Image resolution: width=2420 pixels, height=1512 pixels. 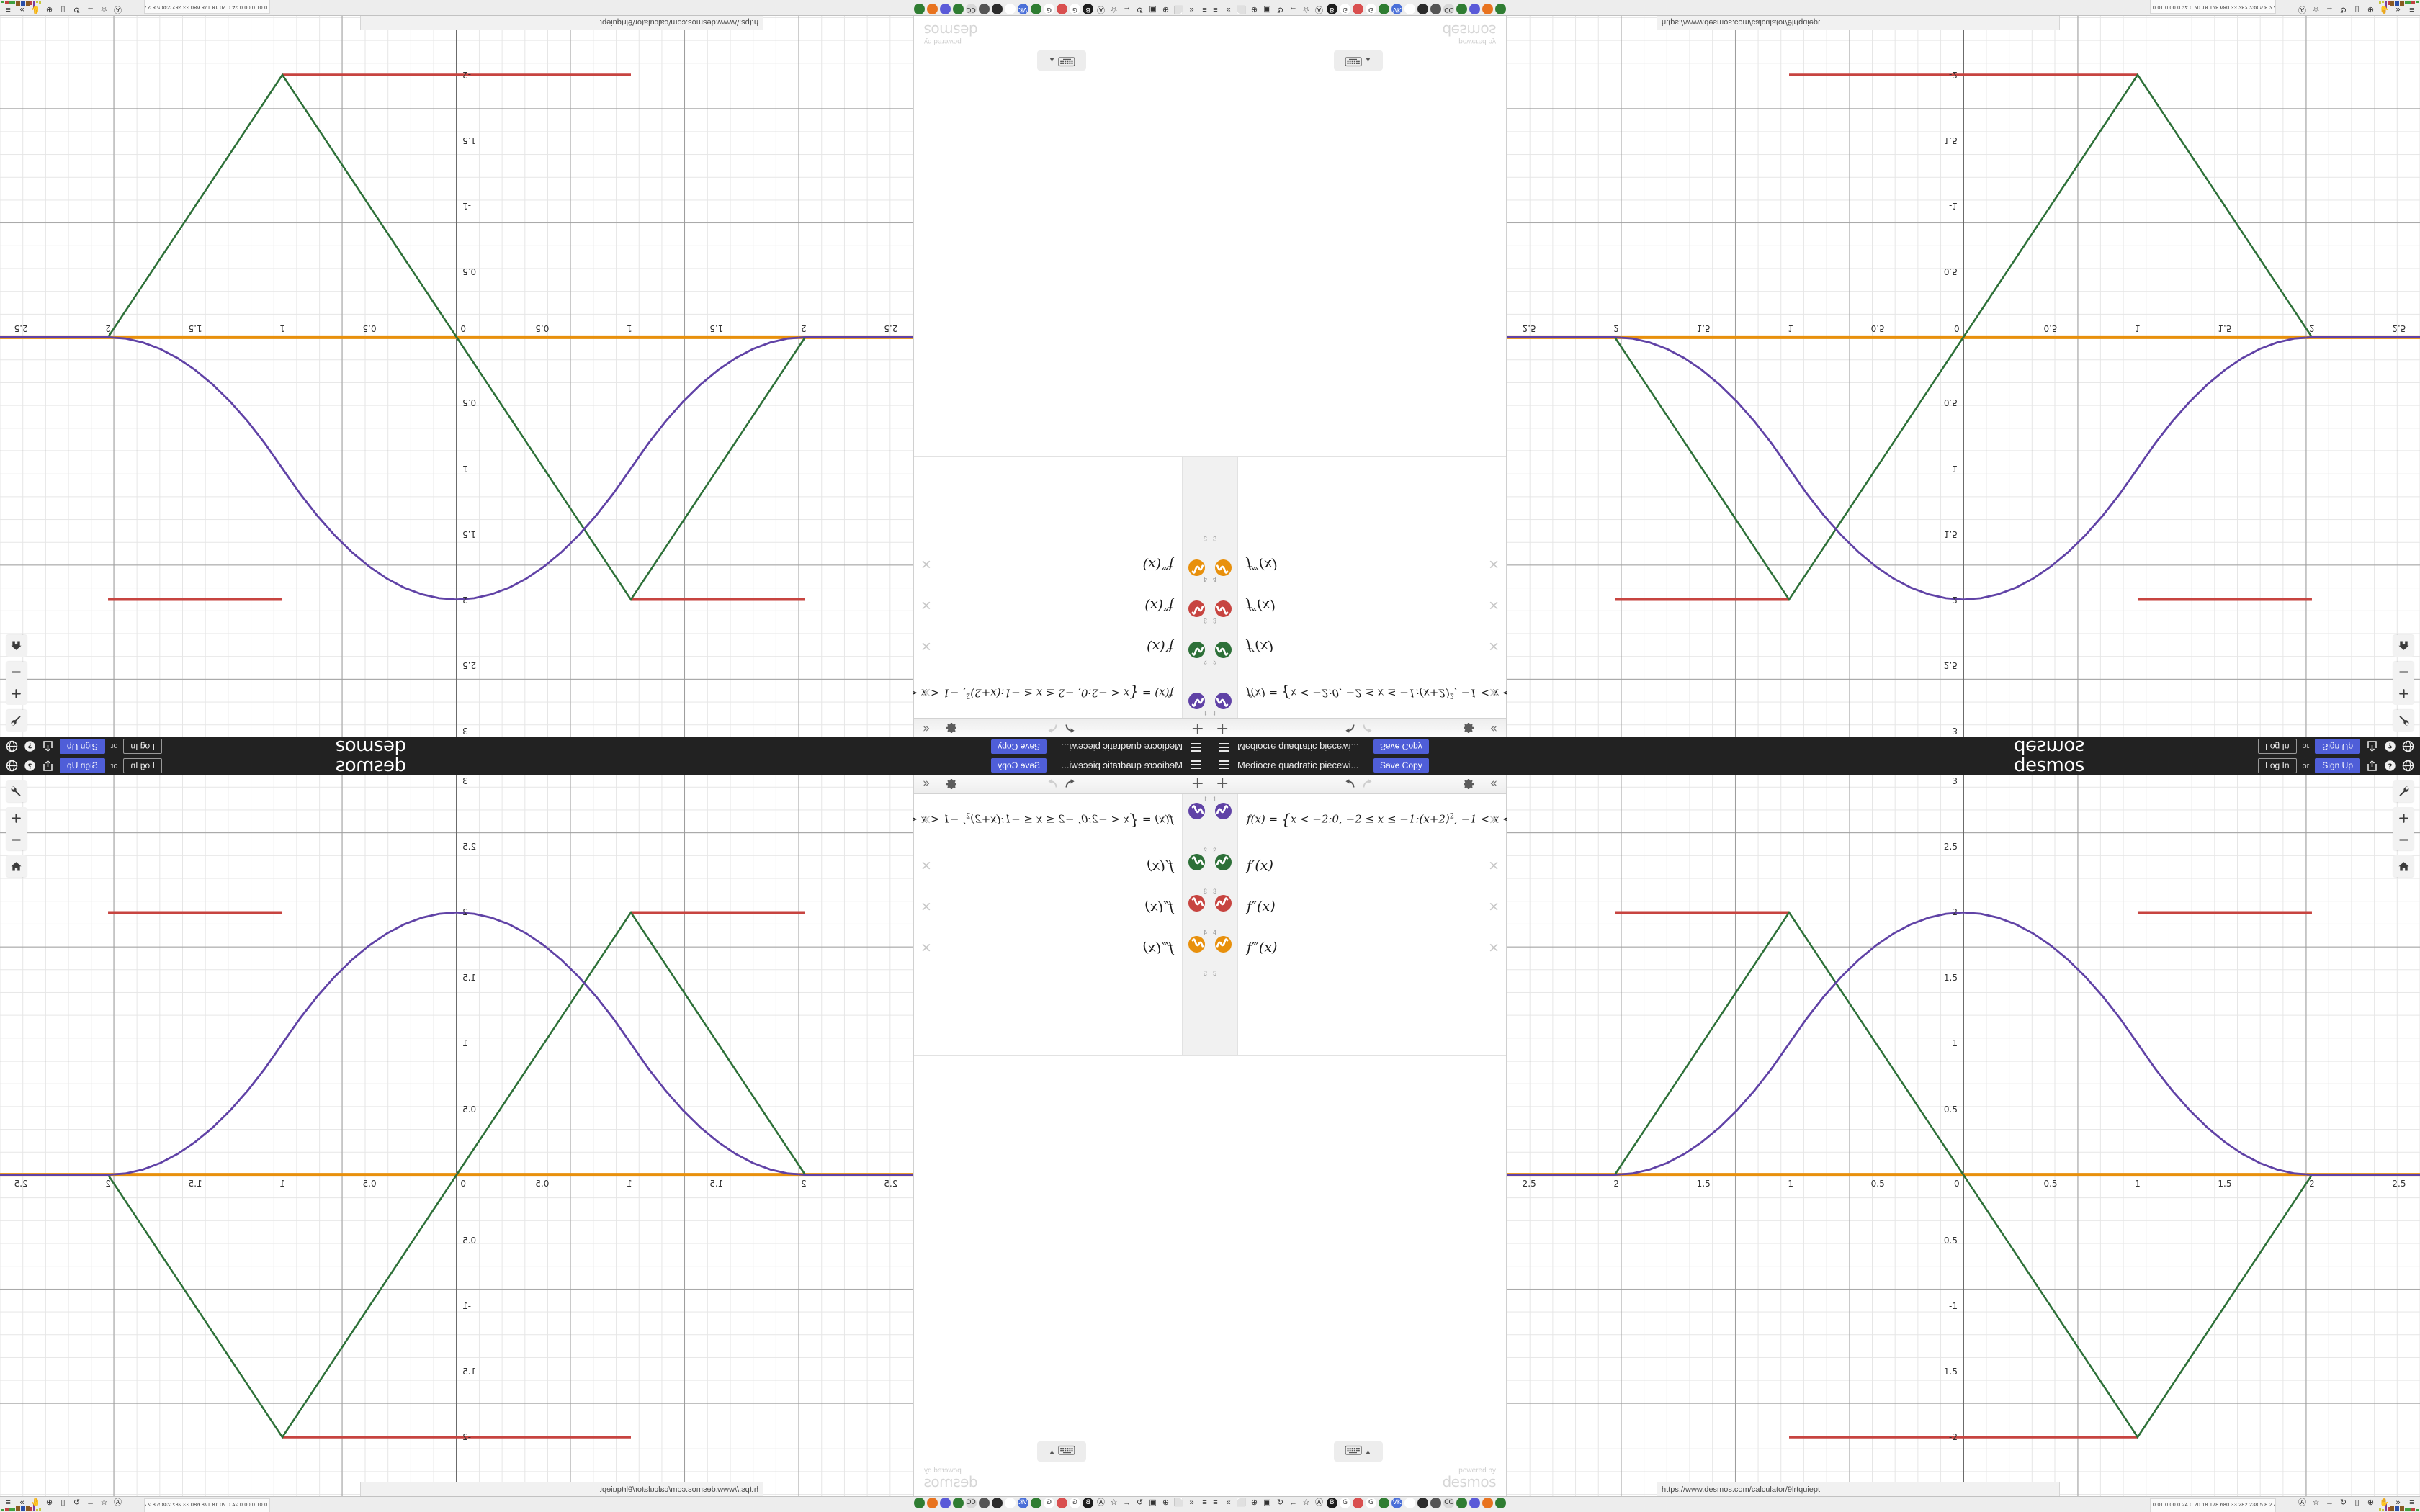 What do you see at coordinates (1223, 811) in the screenshot?
I see `expression-color-dot-purple` at bounding box center [1223, 811].